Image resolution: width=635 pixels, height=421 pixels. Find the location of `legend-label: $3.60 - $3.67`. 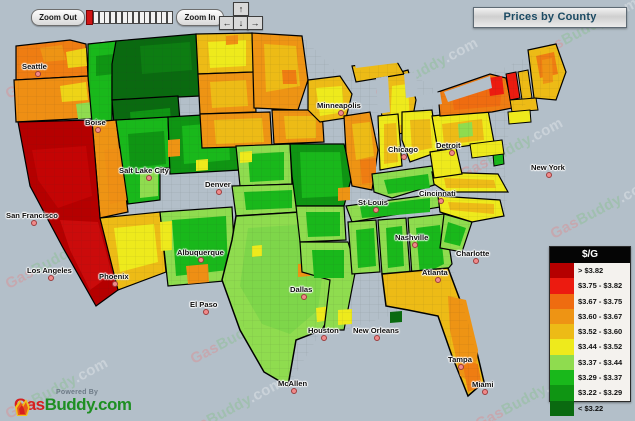

legend-label: $3.60 - $3.67 is located at coordinates (600, 316).